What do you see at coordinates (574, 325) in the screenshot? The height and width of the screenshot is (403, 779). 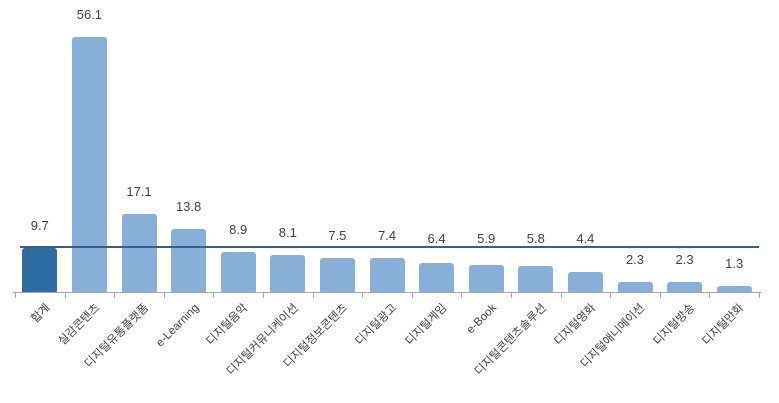 I see `category-label: 디지털영화` at bounding box center [574, 325].